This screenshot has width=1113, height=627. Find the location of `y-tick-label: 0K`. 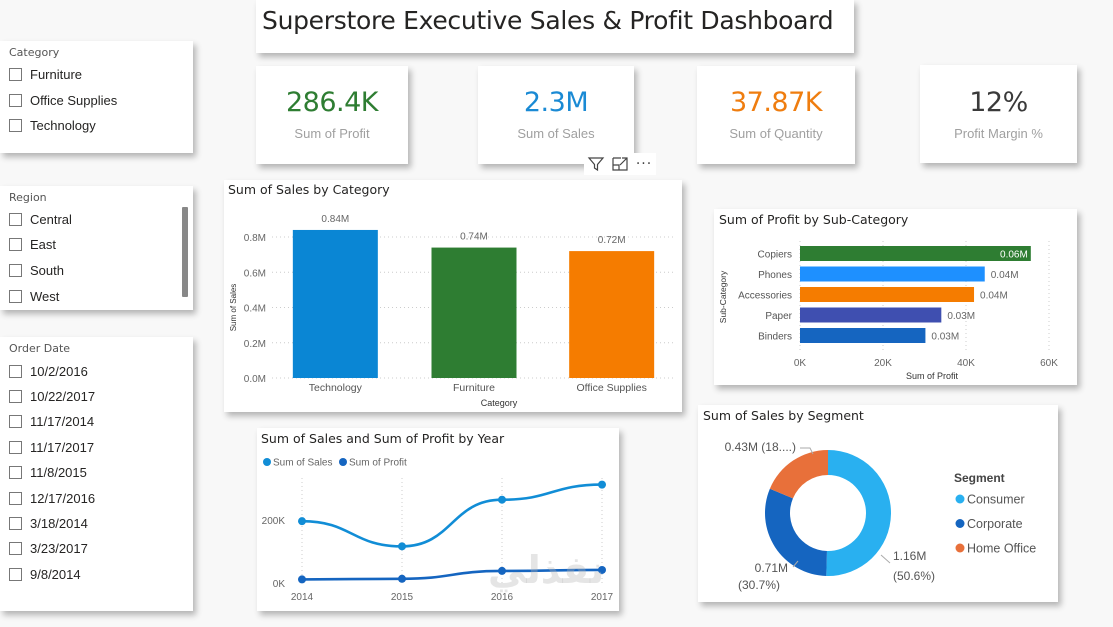

y-tick-label: 0K is located at coordinates (279, 584).